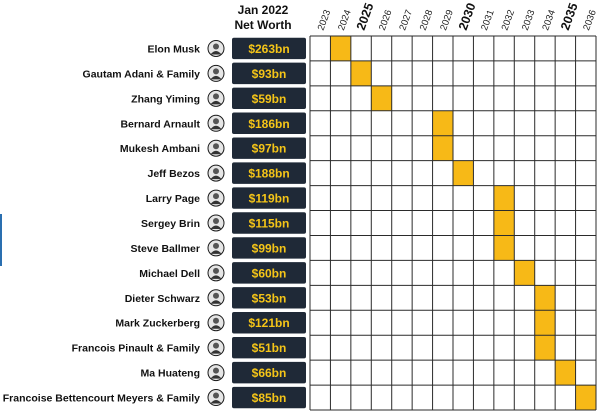 The image size is (600, 415). I want to click on person-name: Gautam Adani & Family, so click(142, 74).